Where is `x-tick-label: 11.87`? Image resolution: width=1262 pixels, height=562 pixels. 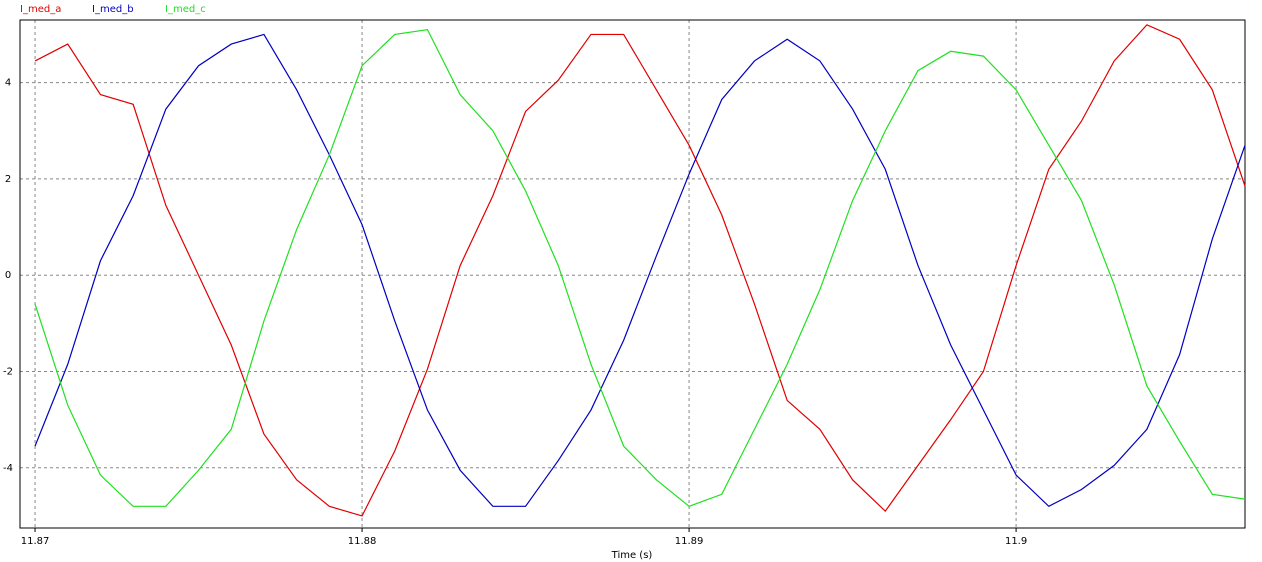 x-tick-label: 11.87 is located at coordinates (35, 541).